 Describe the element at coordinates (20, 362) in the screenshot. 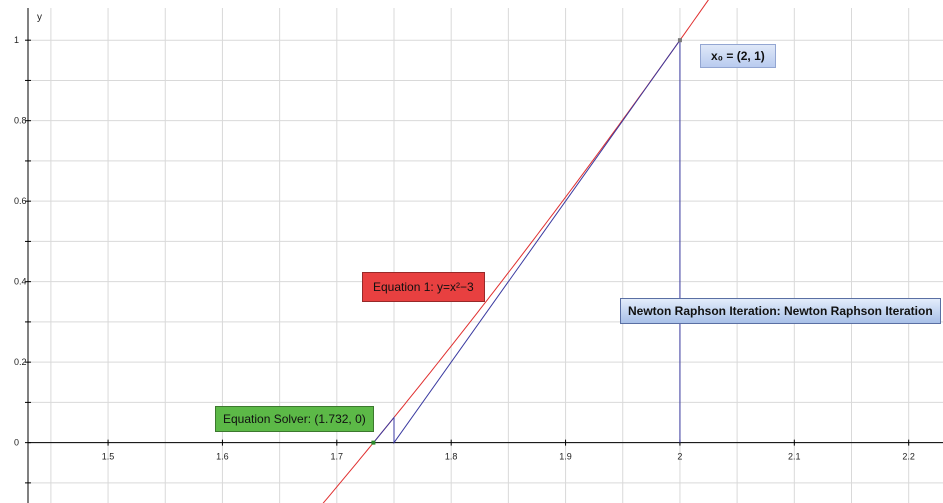

I see `y-tick-label: 0.2` at that location.